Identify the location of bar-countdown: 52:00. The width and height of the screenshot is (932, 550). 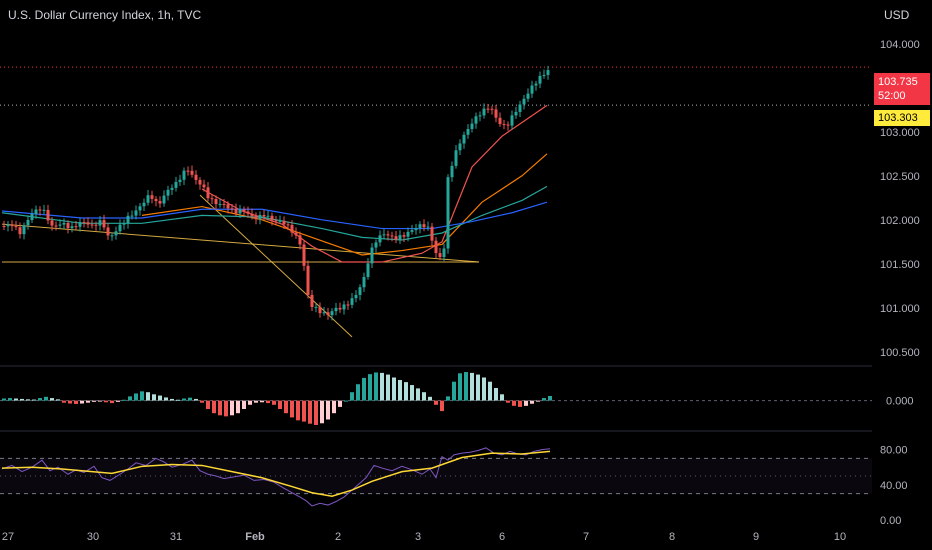
(892, 96).